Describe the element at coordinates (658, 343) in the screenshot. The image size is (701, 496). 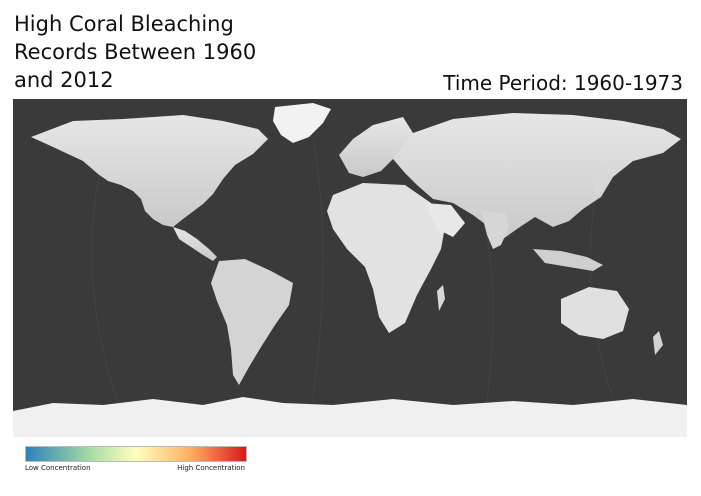
I see `new-zealand` at that location.